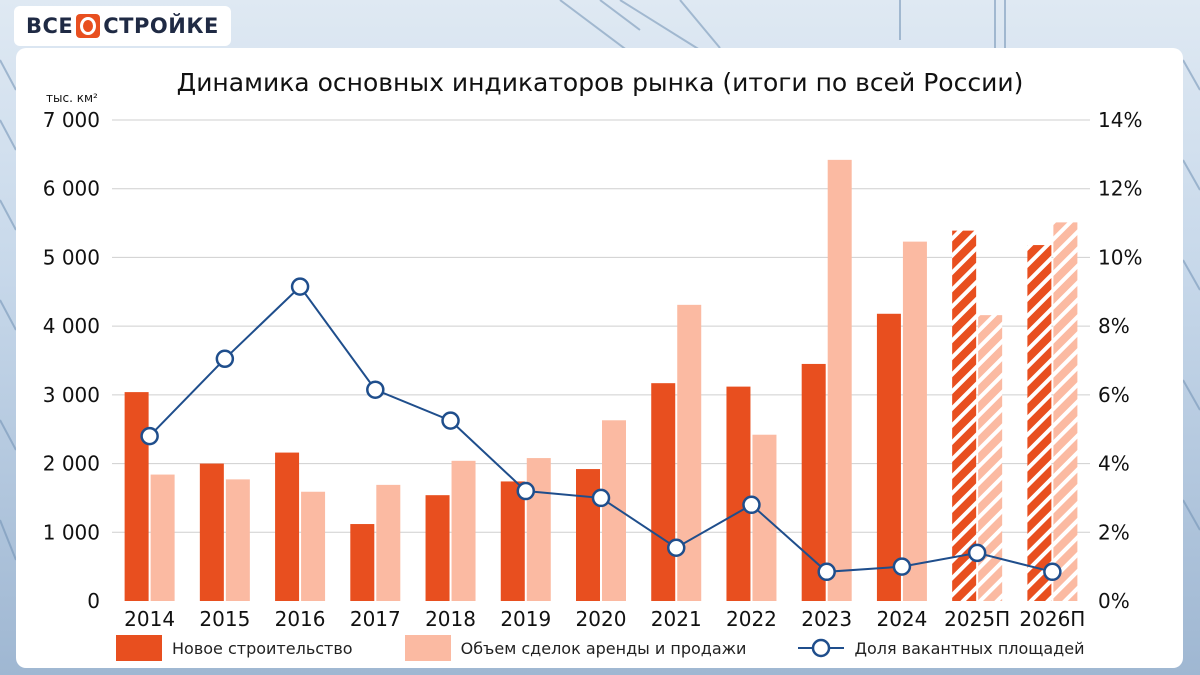 This screenshot has width=1200, height=675. I want to click on logo-text-right: СТРОЙКЕ, so click(161, 26).